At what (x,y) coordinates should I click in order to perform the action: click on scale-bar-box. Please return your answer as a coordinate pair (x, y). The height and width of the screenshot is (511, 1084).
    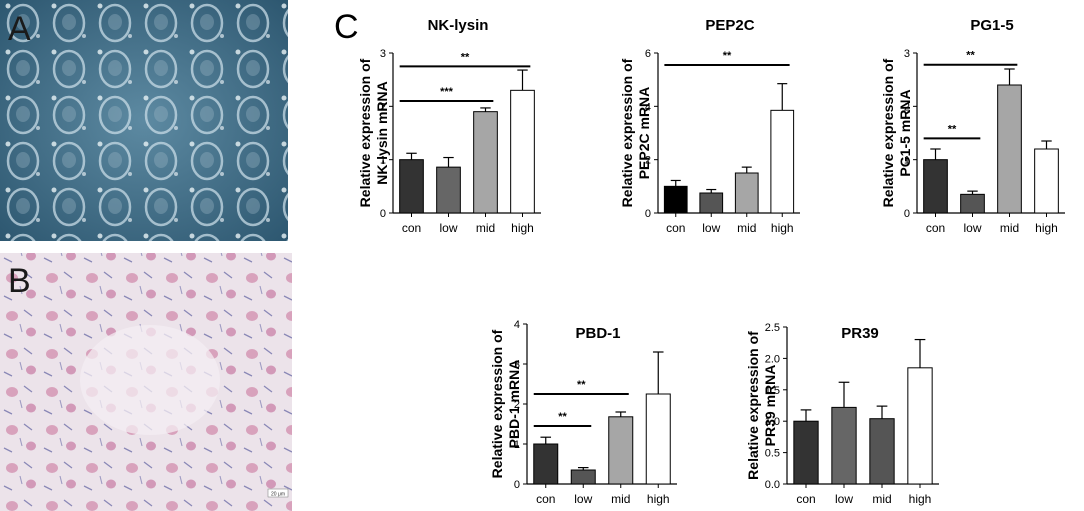
    Looking at the image, I should click on (278, 493).